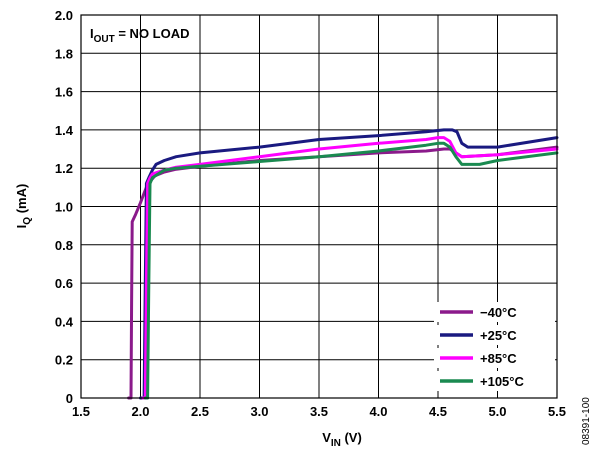 This screenshot has width=596, height=453. Describe the element at coordinates (152, 33) in the screenshot. I see `annotation-rest: = NO LOAD` at that location.